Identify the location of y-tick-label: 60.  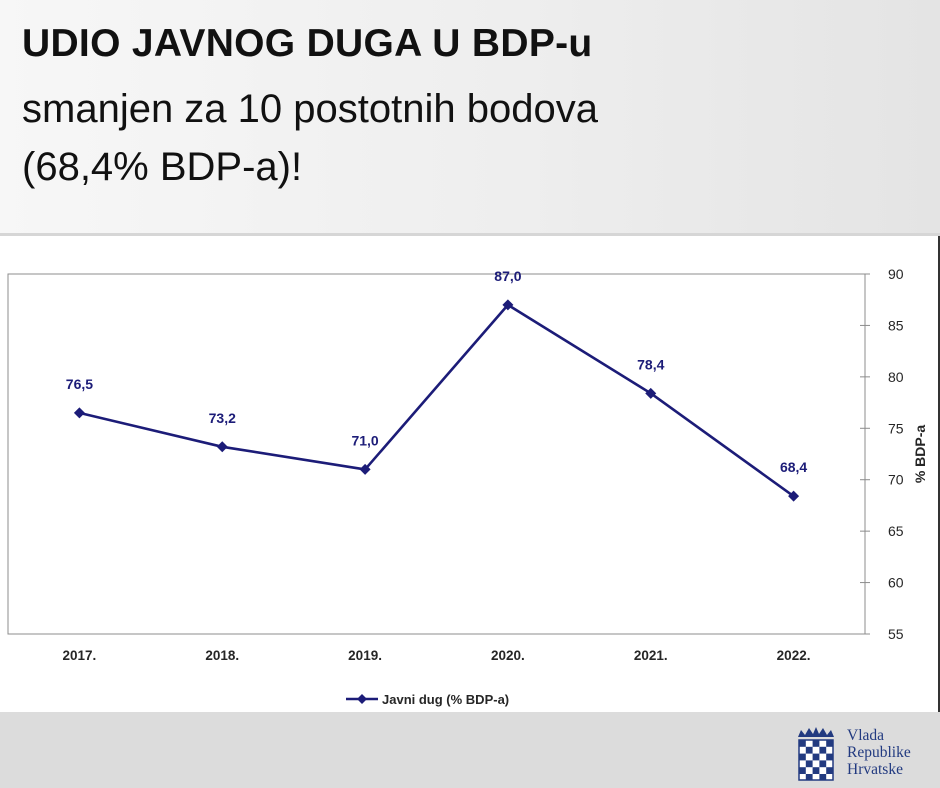
(896, 583).